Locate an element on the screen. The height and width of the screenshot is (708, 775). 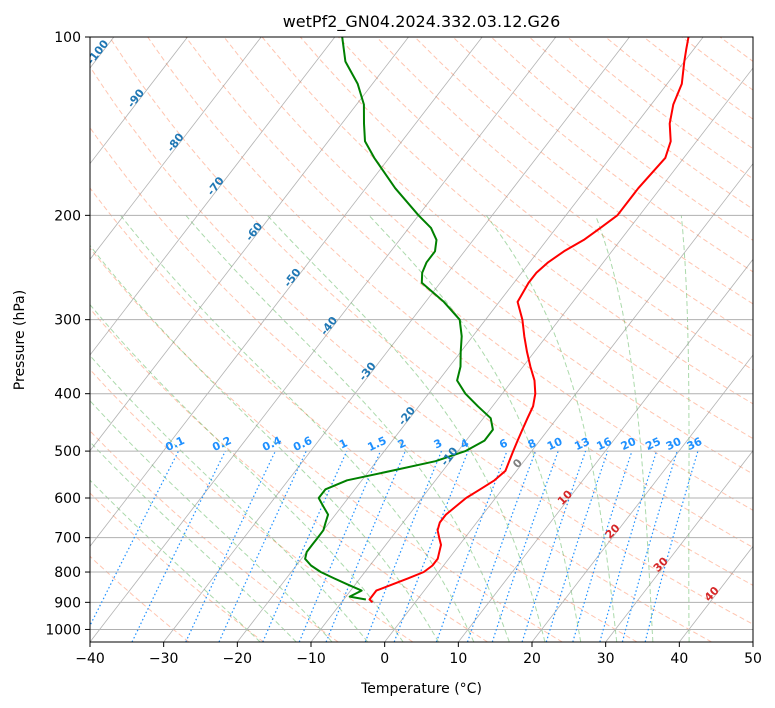
x-tick-label: 50 is located at coordinates (753, 659).